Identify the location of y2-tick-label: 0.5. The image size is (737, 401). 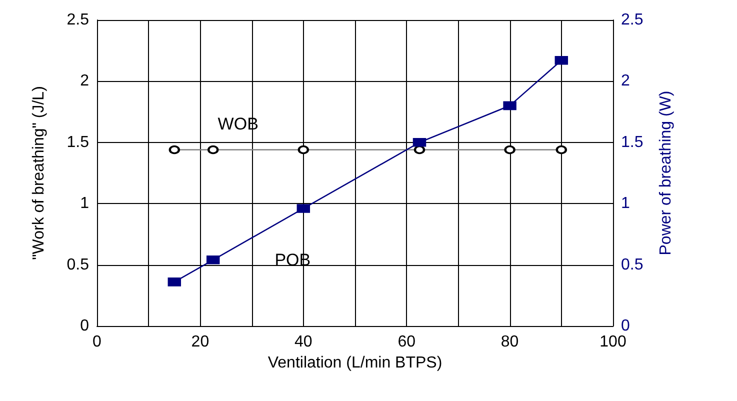
(632, 265).